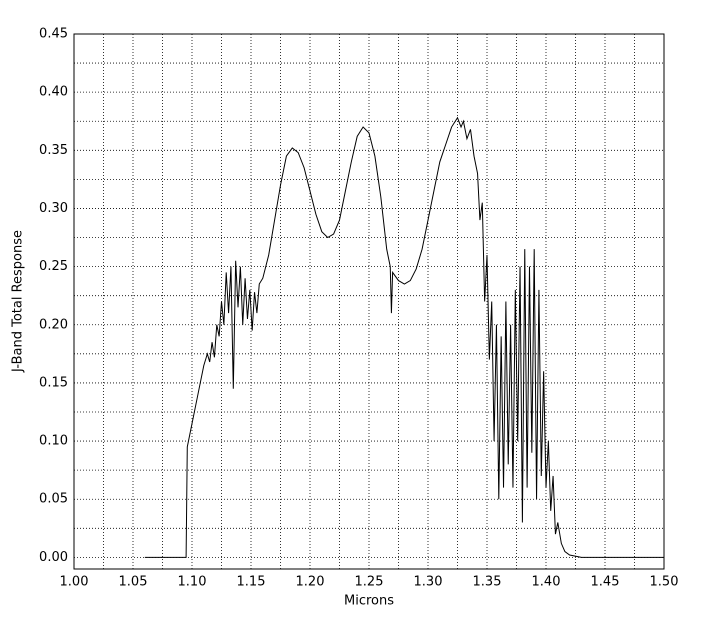 The width and height of the screenshot is (702, 638). What do you see at coordinates (53, 441) in the screenshot?
I see `y-tick-label: 0.10` at bounding box center [53, 441].